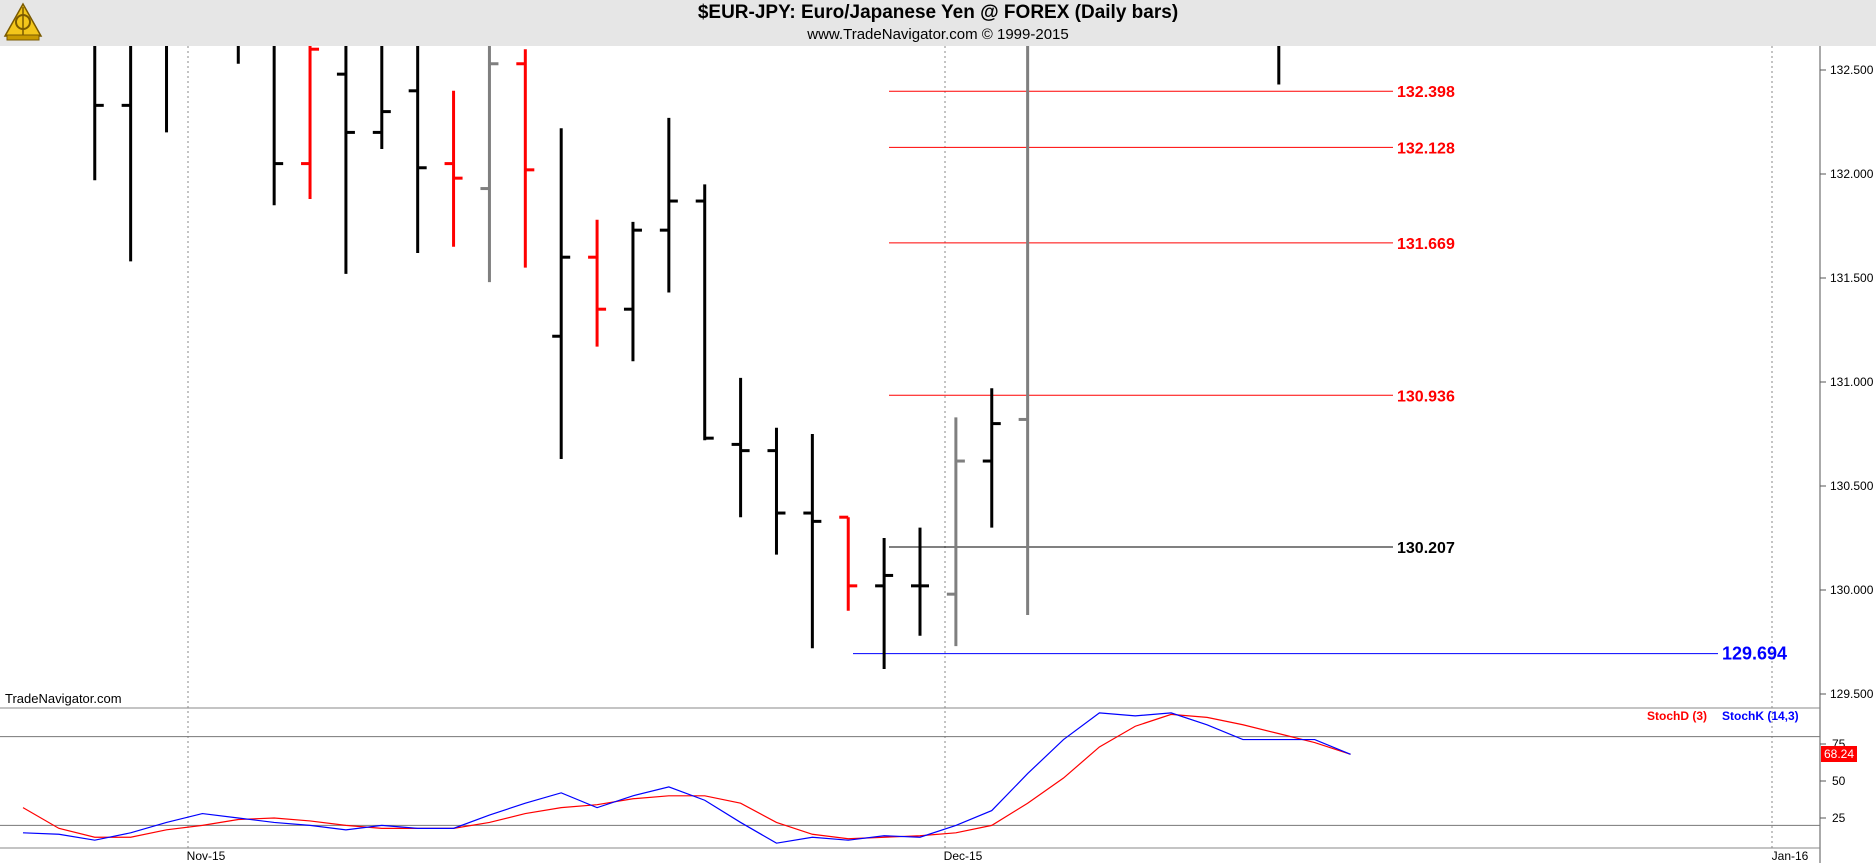 This screenshot has height=863, width=1876. What do you see at coordinates (1754, 654) in the screenshot?
I see `level-label: 129.694` at bounding box center [1754, 654].